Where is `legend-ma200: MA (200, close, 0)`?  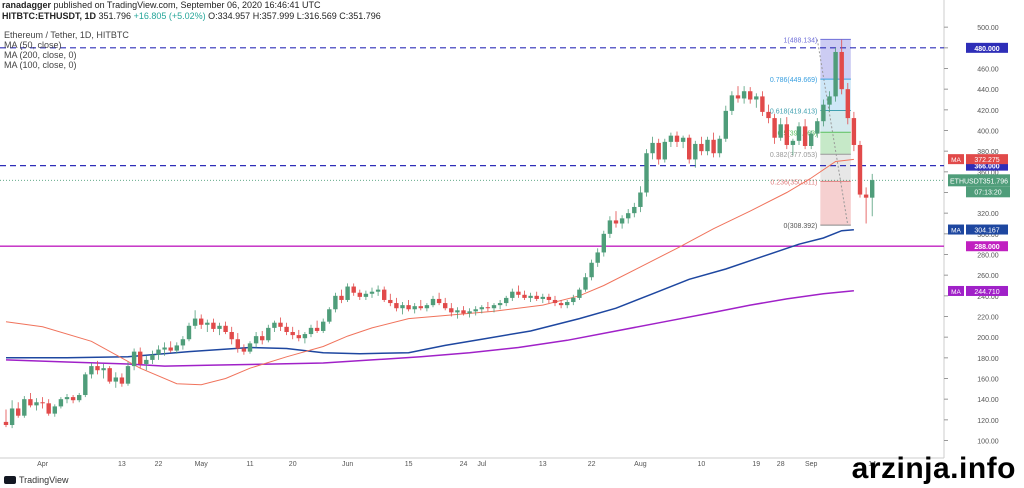 legend-ma200: MA (200, close, 0) is located at coordinates (40, 55).